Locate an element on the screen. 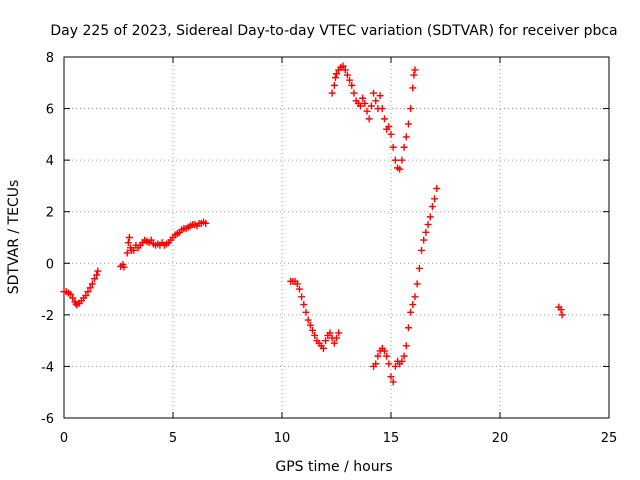 The image size is (640, 480). y-tick-label: 2 is located at coordinates (50, 213).